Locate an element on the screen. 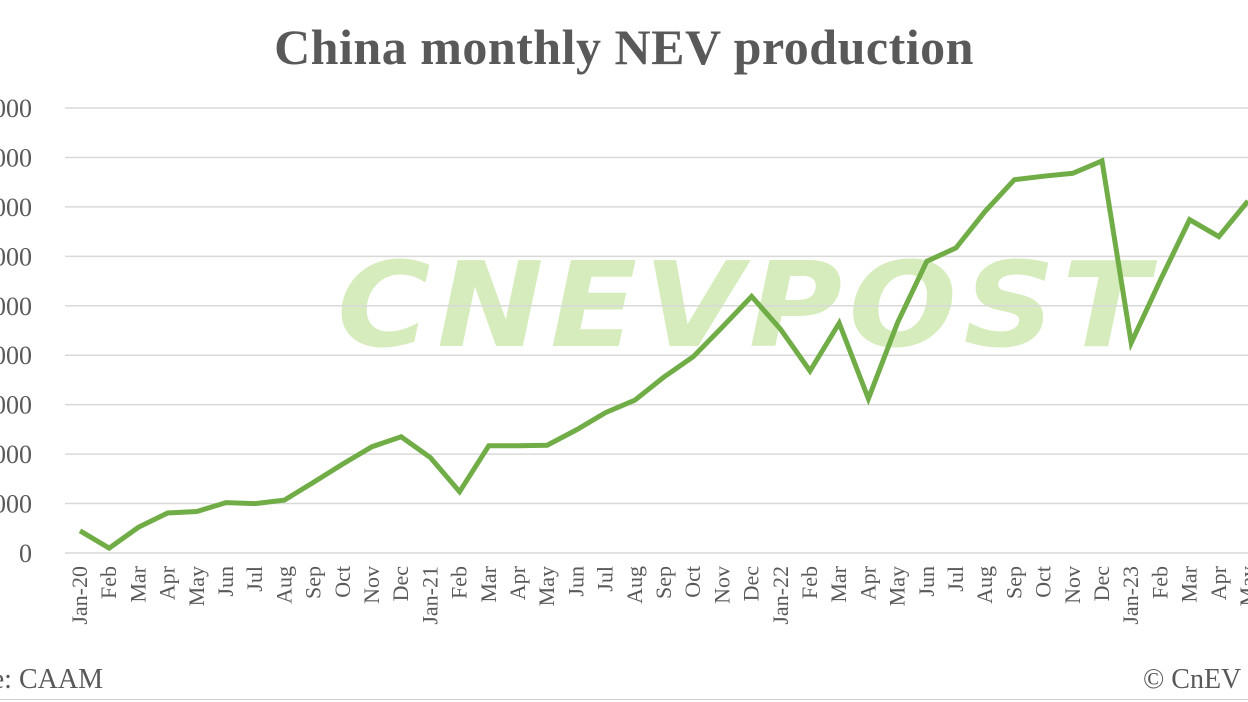 The height and width of the screenshot is (702, 1248). credit-note: © CnEV is located at coordinates (1192, 679).